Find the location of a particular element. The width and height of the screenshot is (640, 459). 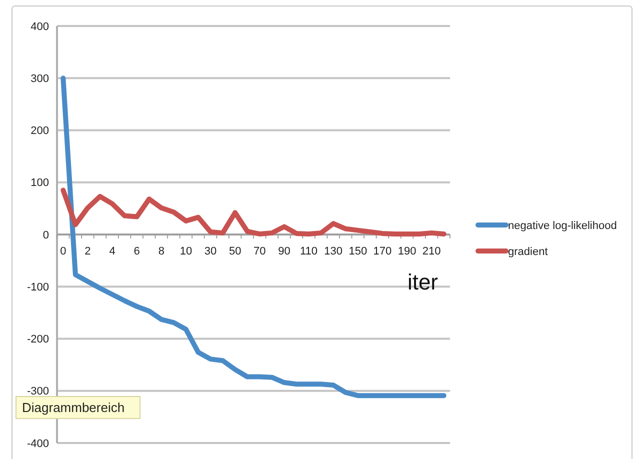

y-tick-label: 0 is located at coordinates (45, 235).